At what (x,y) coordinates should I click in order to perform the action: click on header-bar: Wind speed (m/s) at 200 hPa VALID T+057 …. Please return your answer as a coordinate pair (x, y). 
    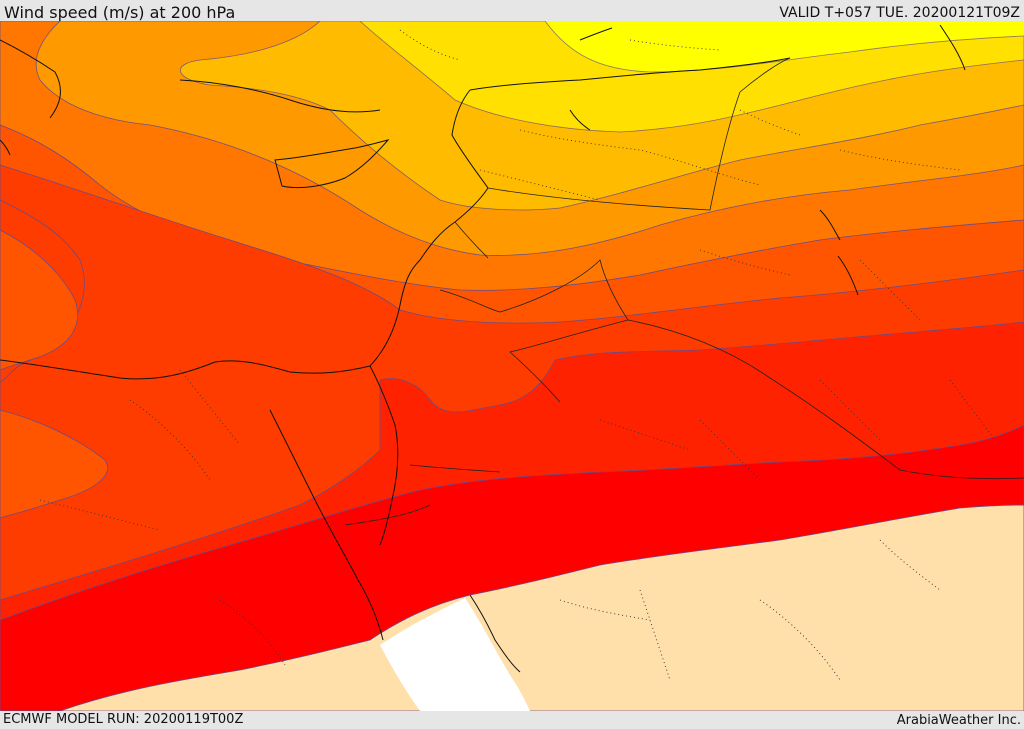
    Looking at the image, I should click on (512, 11).